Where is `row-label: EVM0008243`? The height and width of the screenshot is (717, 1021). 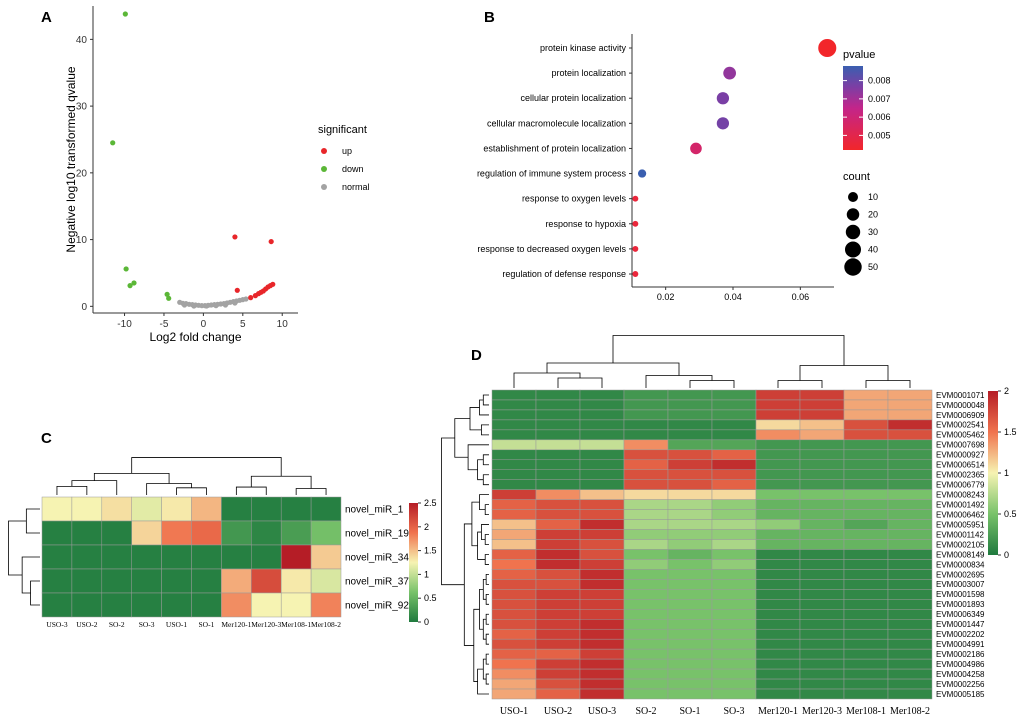 row-label: EVM0008243 is located at coordinates (960, 495).